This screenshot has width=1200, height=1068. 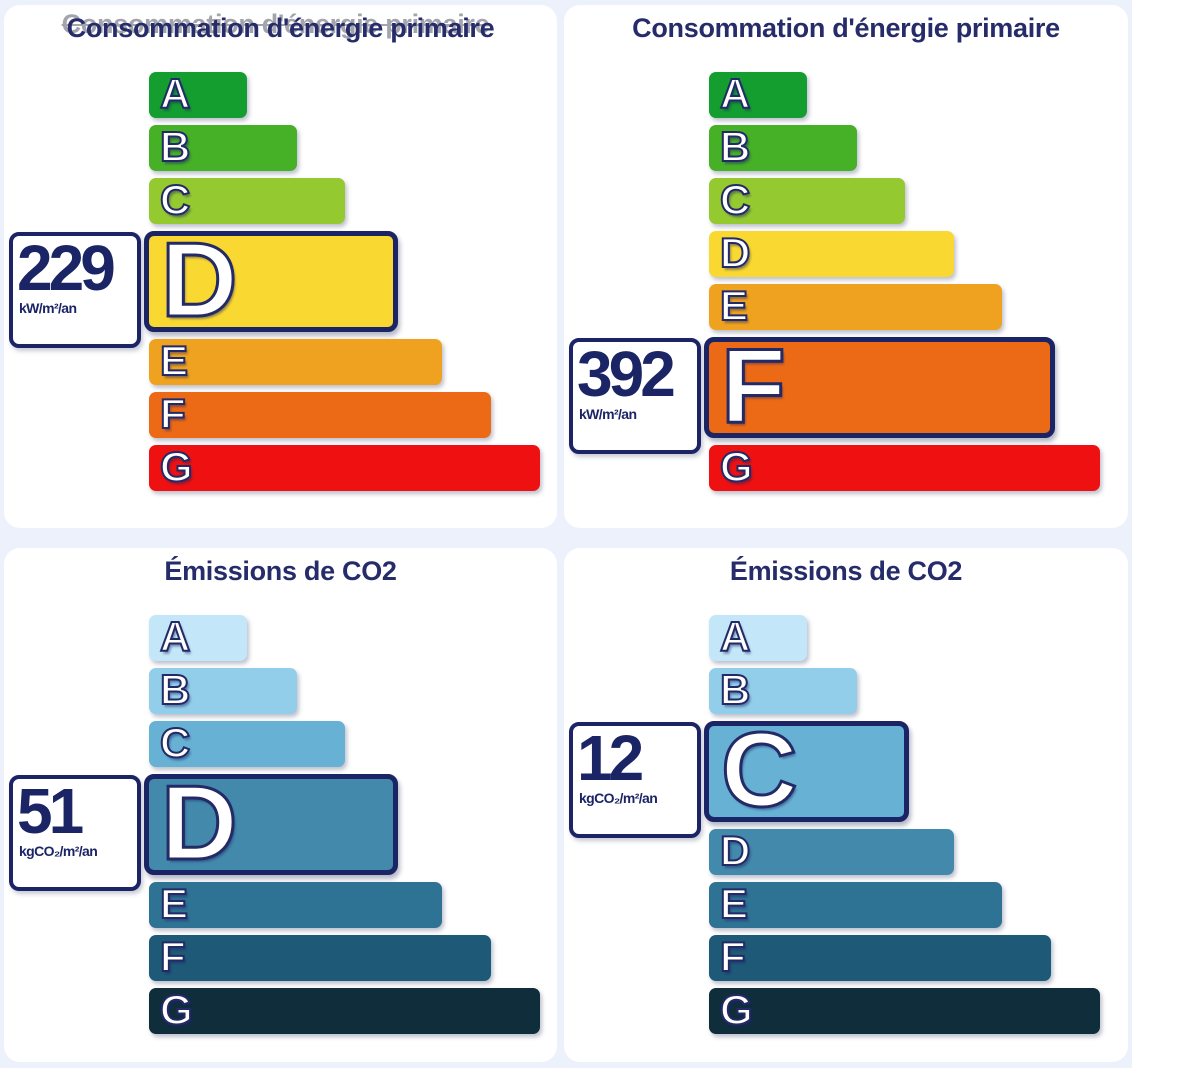 I want to click on rating-value-box: 229 kW/m²/an, so click(x=75, y=290).